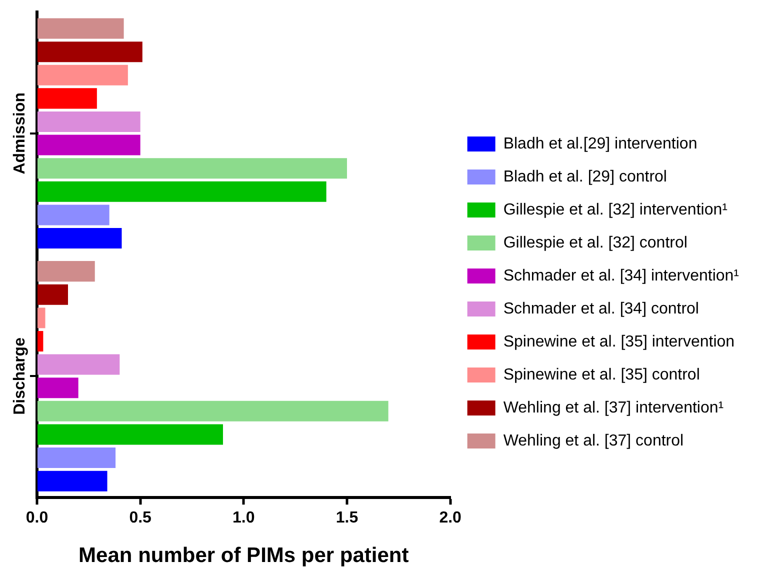  What do you see at coordinates (601, 309) in the screenshot?
I see `legend-label: Schmader et al. [34] control` at bounding box center [601, 309].